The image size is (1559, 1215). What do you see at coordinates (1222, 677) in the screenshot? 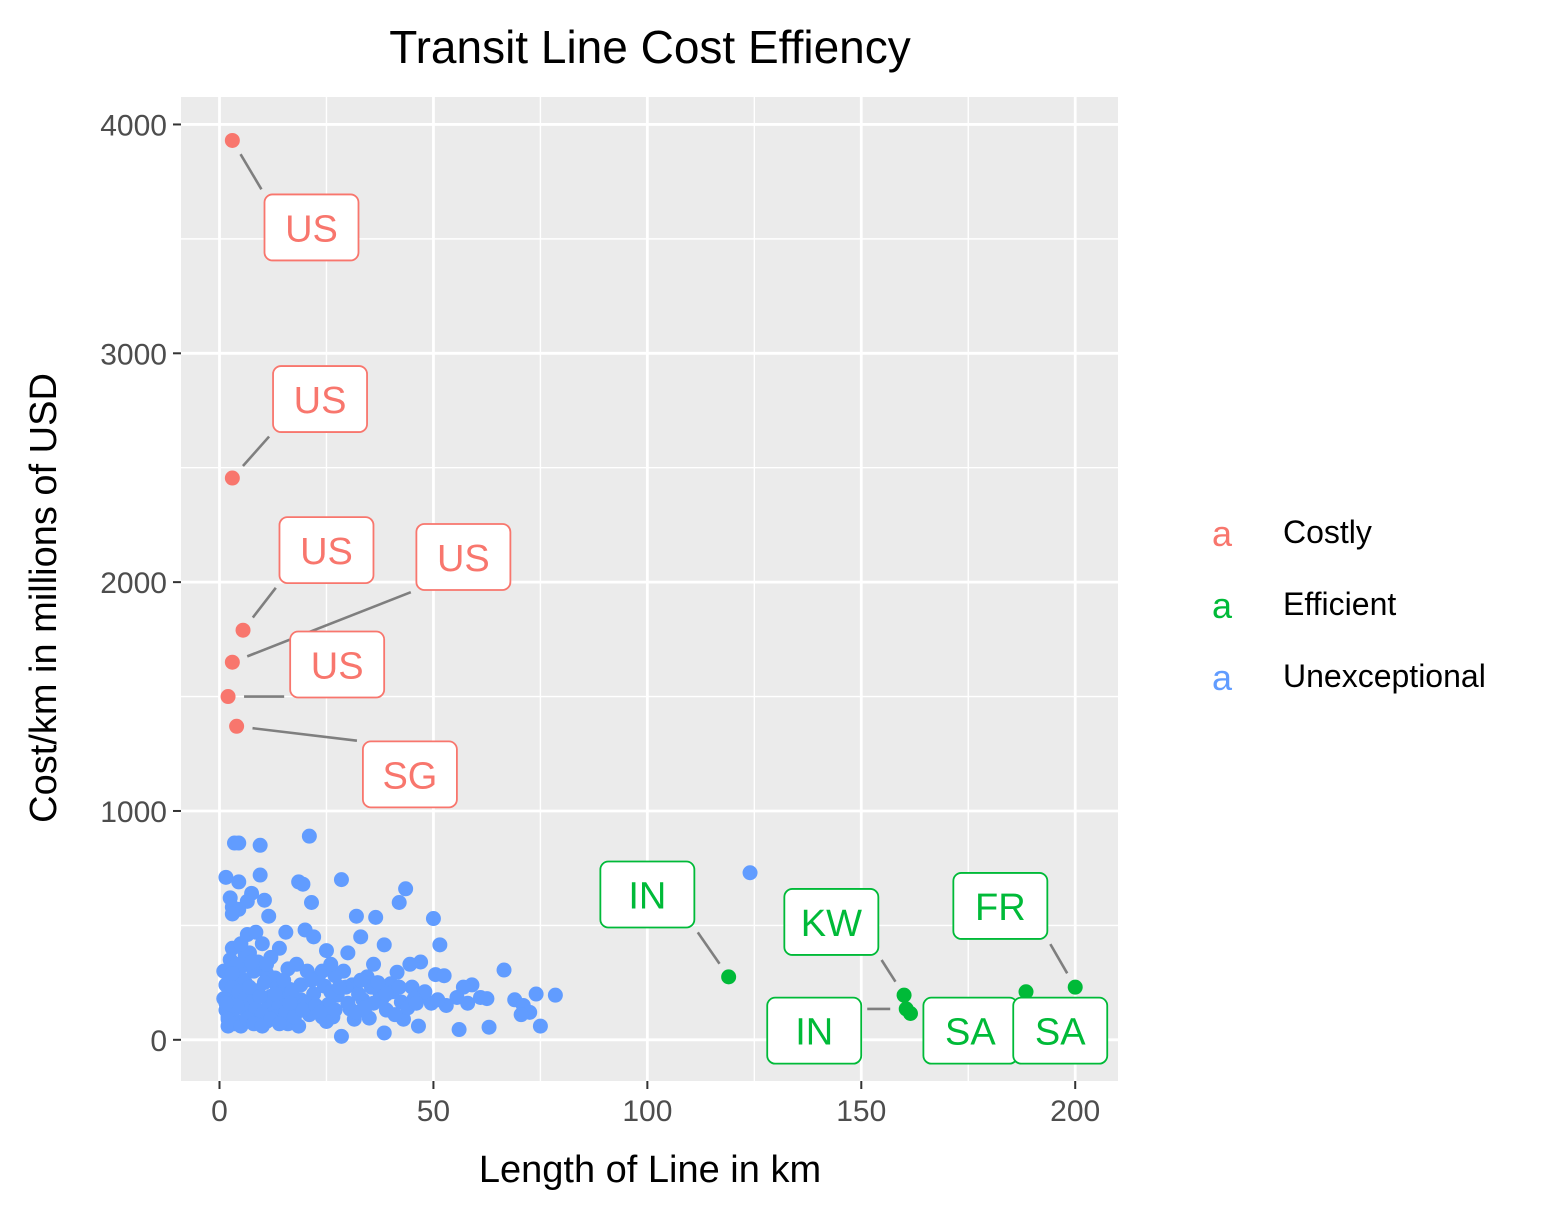
I see `legend-key-unexceptional: a` at bounding box center [1222, 677].